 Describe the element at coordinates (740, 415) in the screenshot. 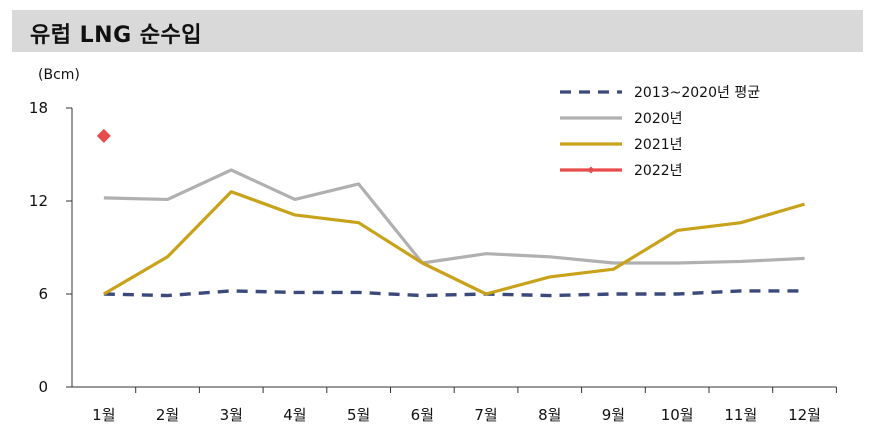

I see `x-tick-label: 11월` at that location.